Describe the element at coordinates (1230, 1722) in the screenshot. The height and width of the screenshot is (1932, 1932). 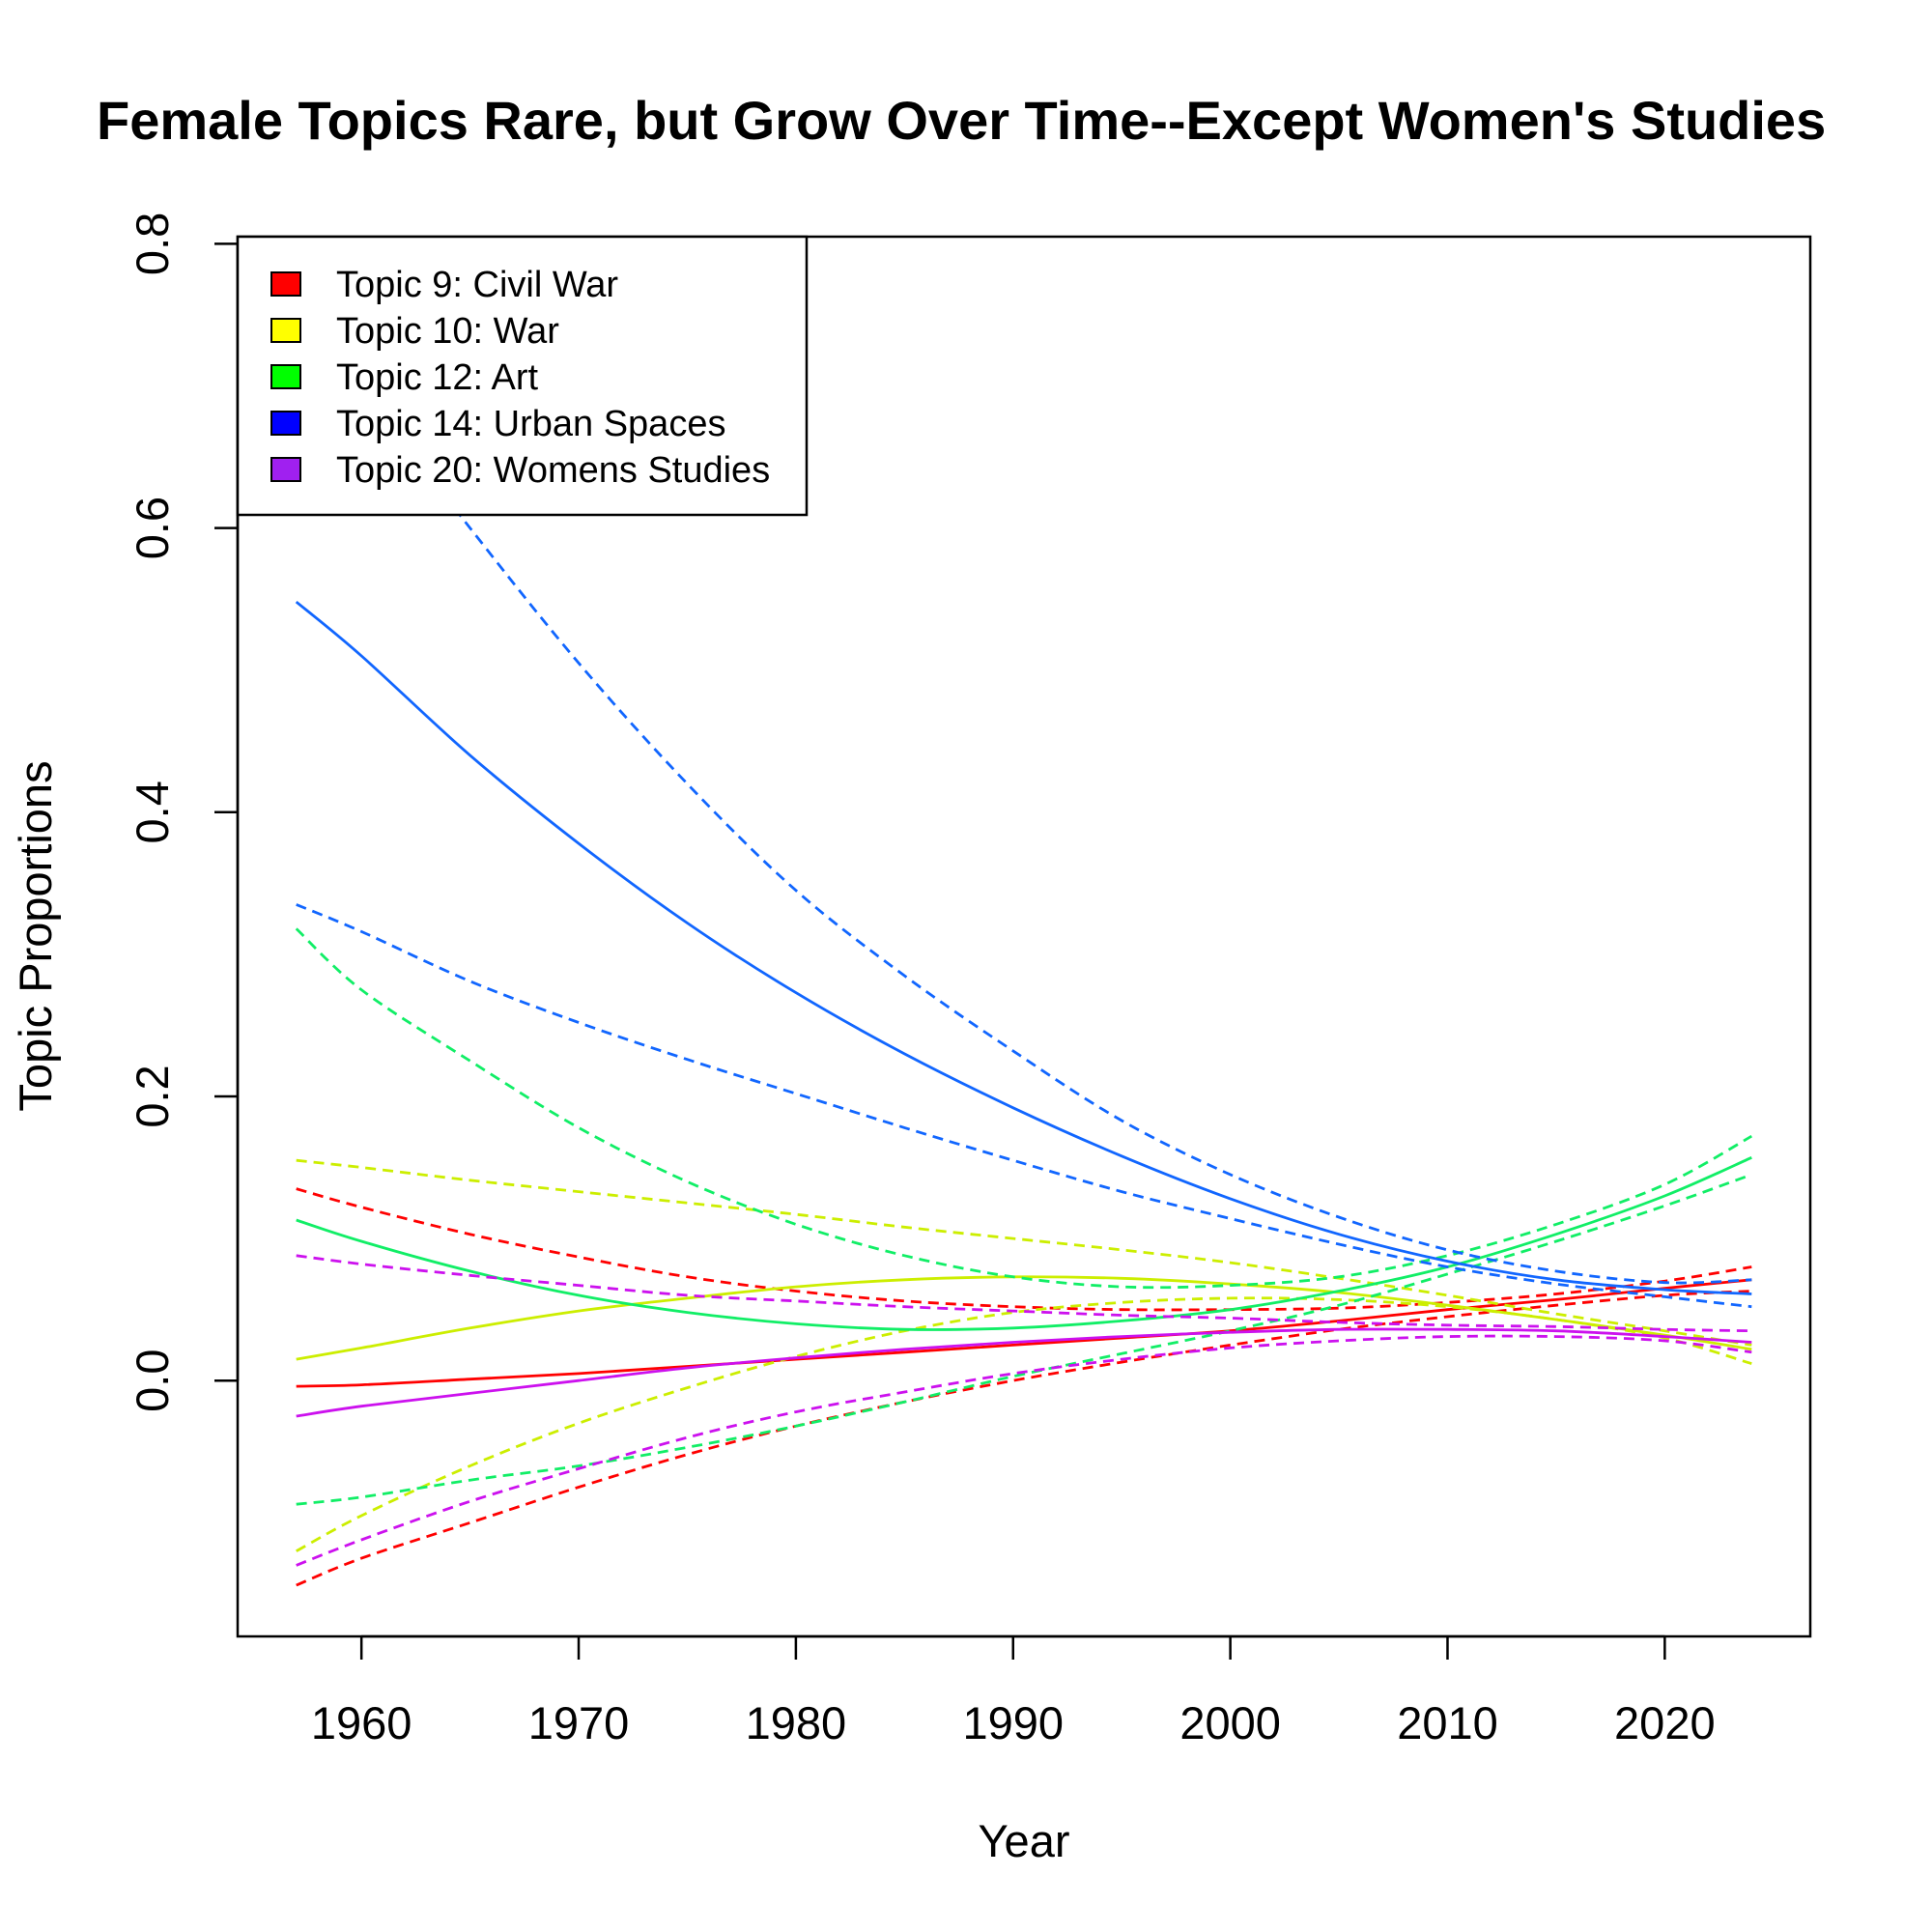
I see `x-tick-label: 2000` at that location.